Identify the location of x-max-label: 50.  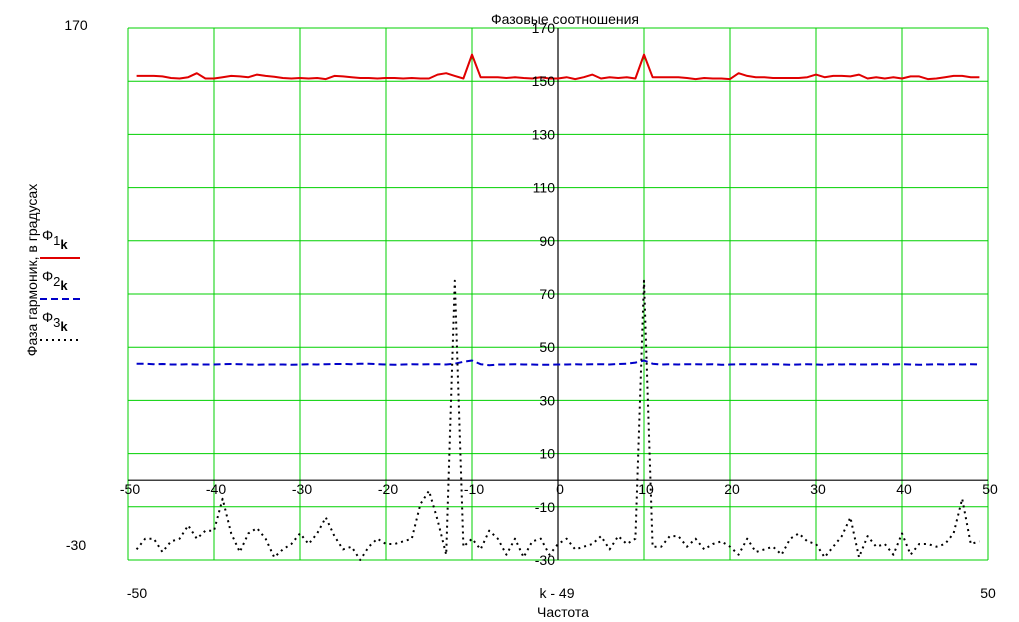
(988, 593).